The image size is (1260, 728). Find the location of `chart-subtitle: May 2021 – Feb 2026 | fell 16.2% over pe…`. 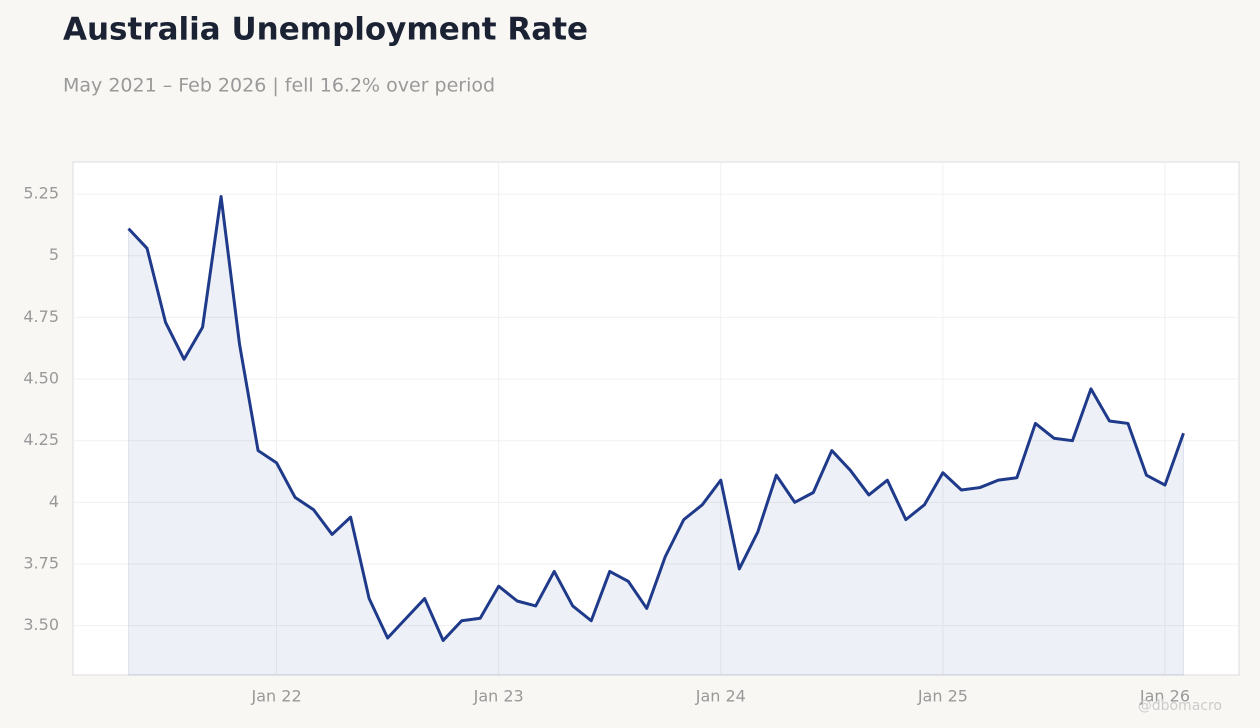

chart-subtitle: May 2021 – Feb 2026 | fell 16.2% over pe… is located at coordinates (279, 86).